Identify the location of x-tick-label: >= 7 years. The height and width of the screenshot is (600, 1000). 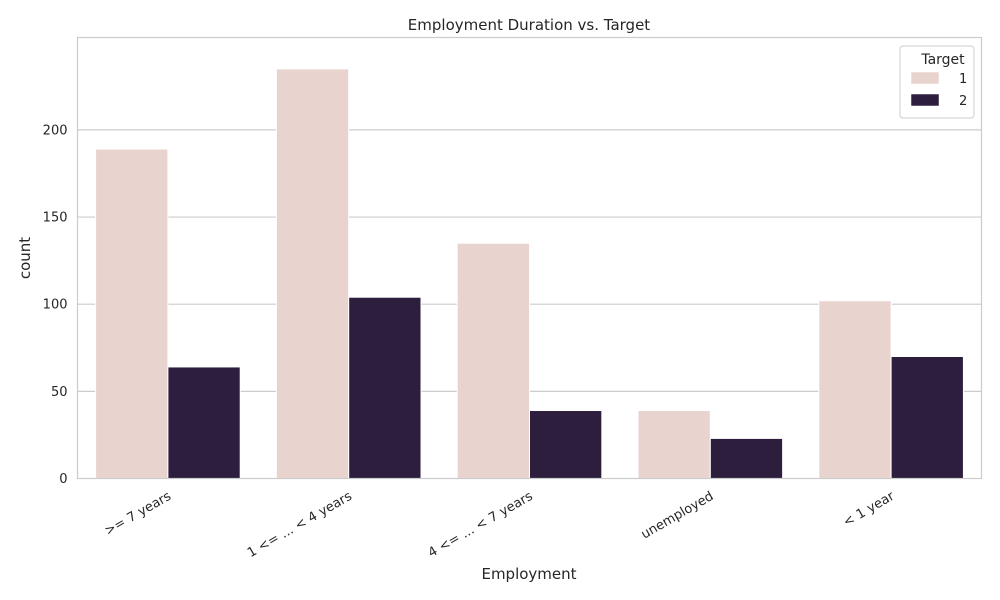
(138, 514).